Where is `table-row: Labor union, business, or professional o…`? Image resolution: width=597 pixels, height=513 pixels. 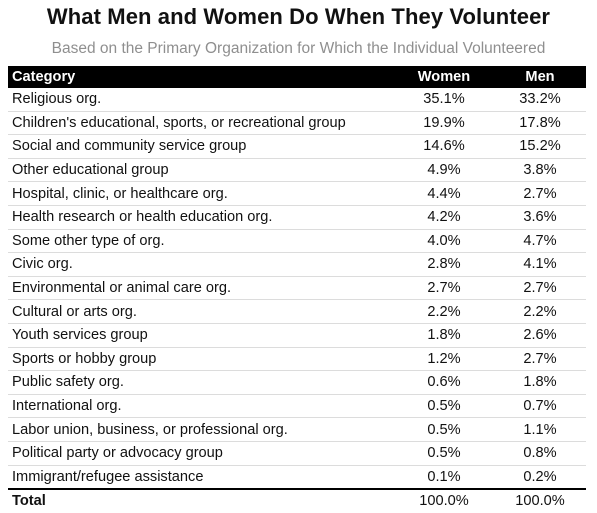
table-row: Labor union, business, or professional o… is located at coordinates (297, 429).